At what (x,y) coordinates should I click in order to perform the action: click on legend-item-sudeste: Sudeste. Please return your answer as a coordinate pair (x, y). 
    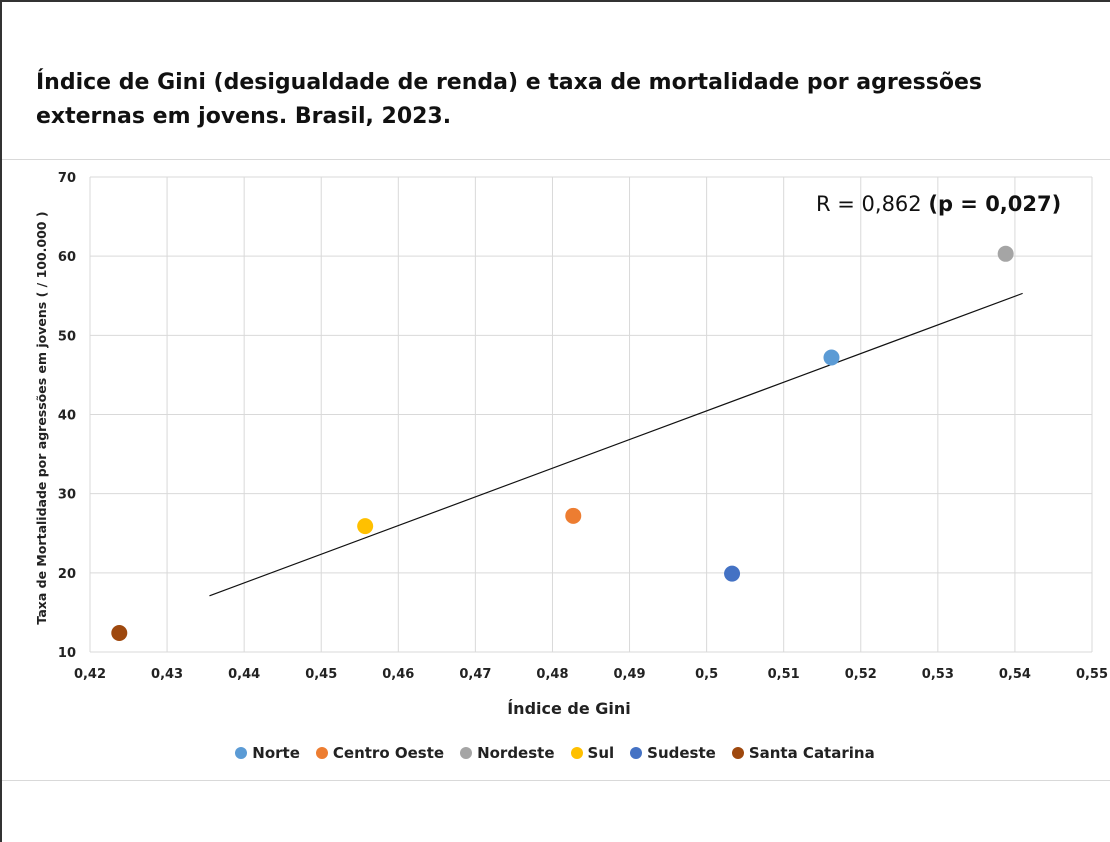
    Looking at the image, I should click on (673, 753).